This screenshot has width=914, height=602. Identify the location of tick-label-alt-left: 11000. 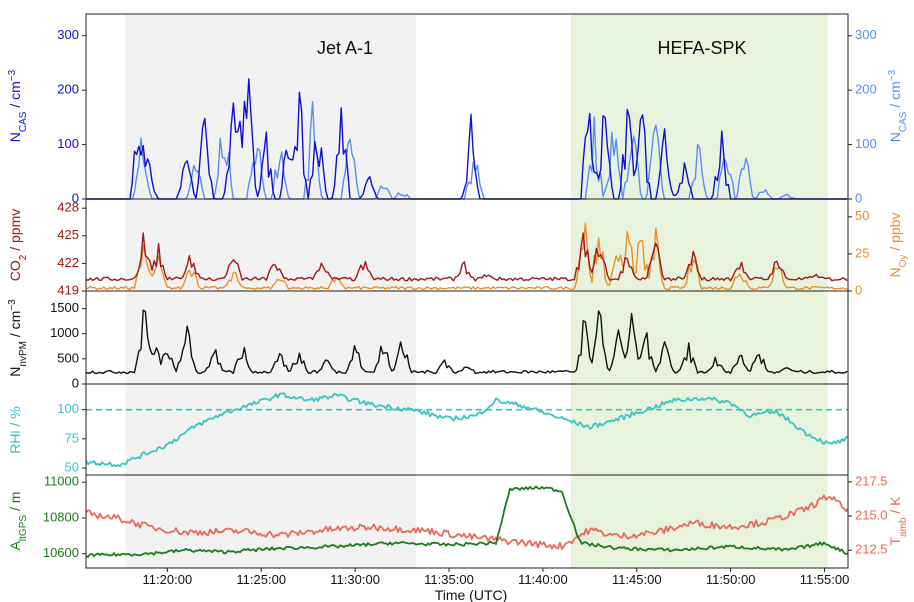
(61, 481).